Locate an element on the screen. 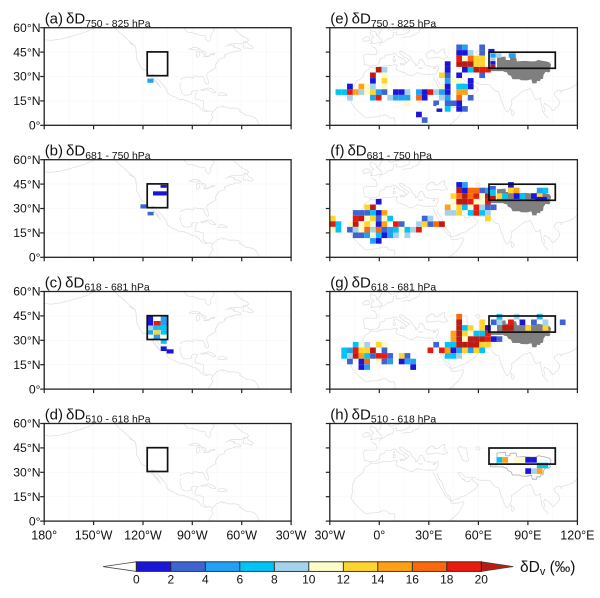  svg-text: 4 is located at coordinates (205, 580).